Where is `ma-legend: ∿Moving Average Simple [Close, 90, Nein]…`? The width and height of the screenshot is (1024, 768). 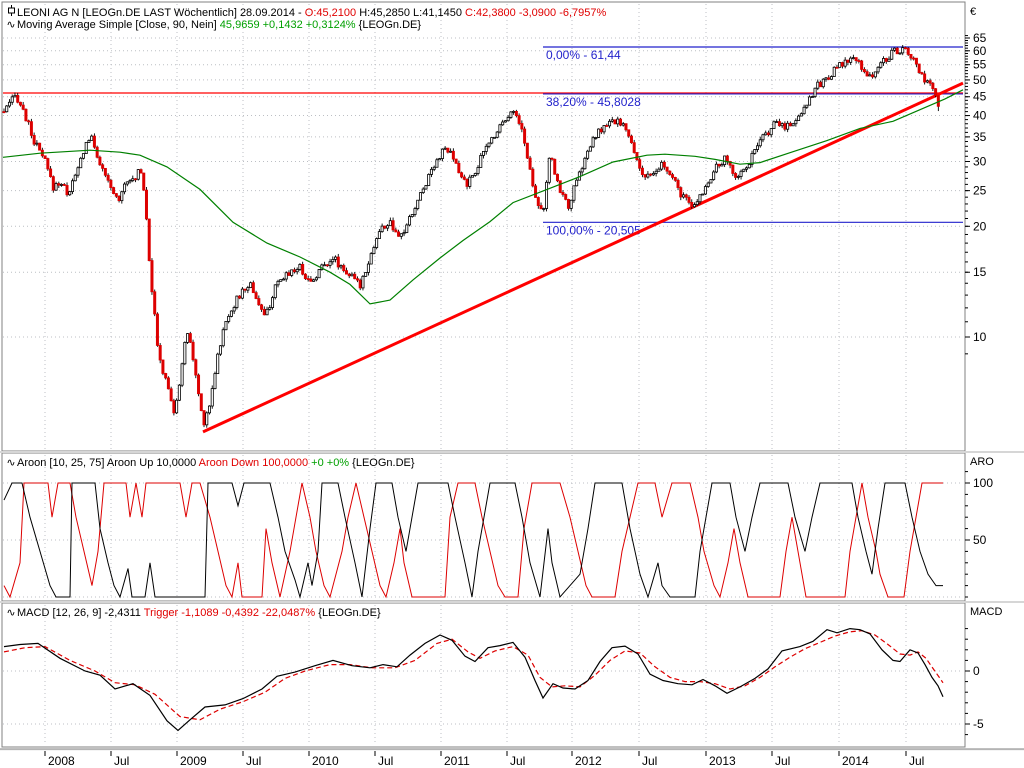
ma-legend: ∿Moving Average Simple [Close, 90, Nein]… is located at coordinates (213, 25).